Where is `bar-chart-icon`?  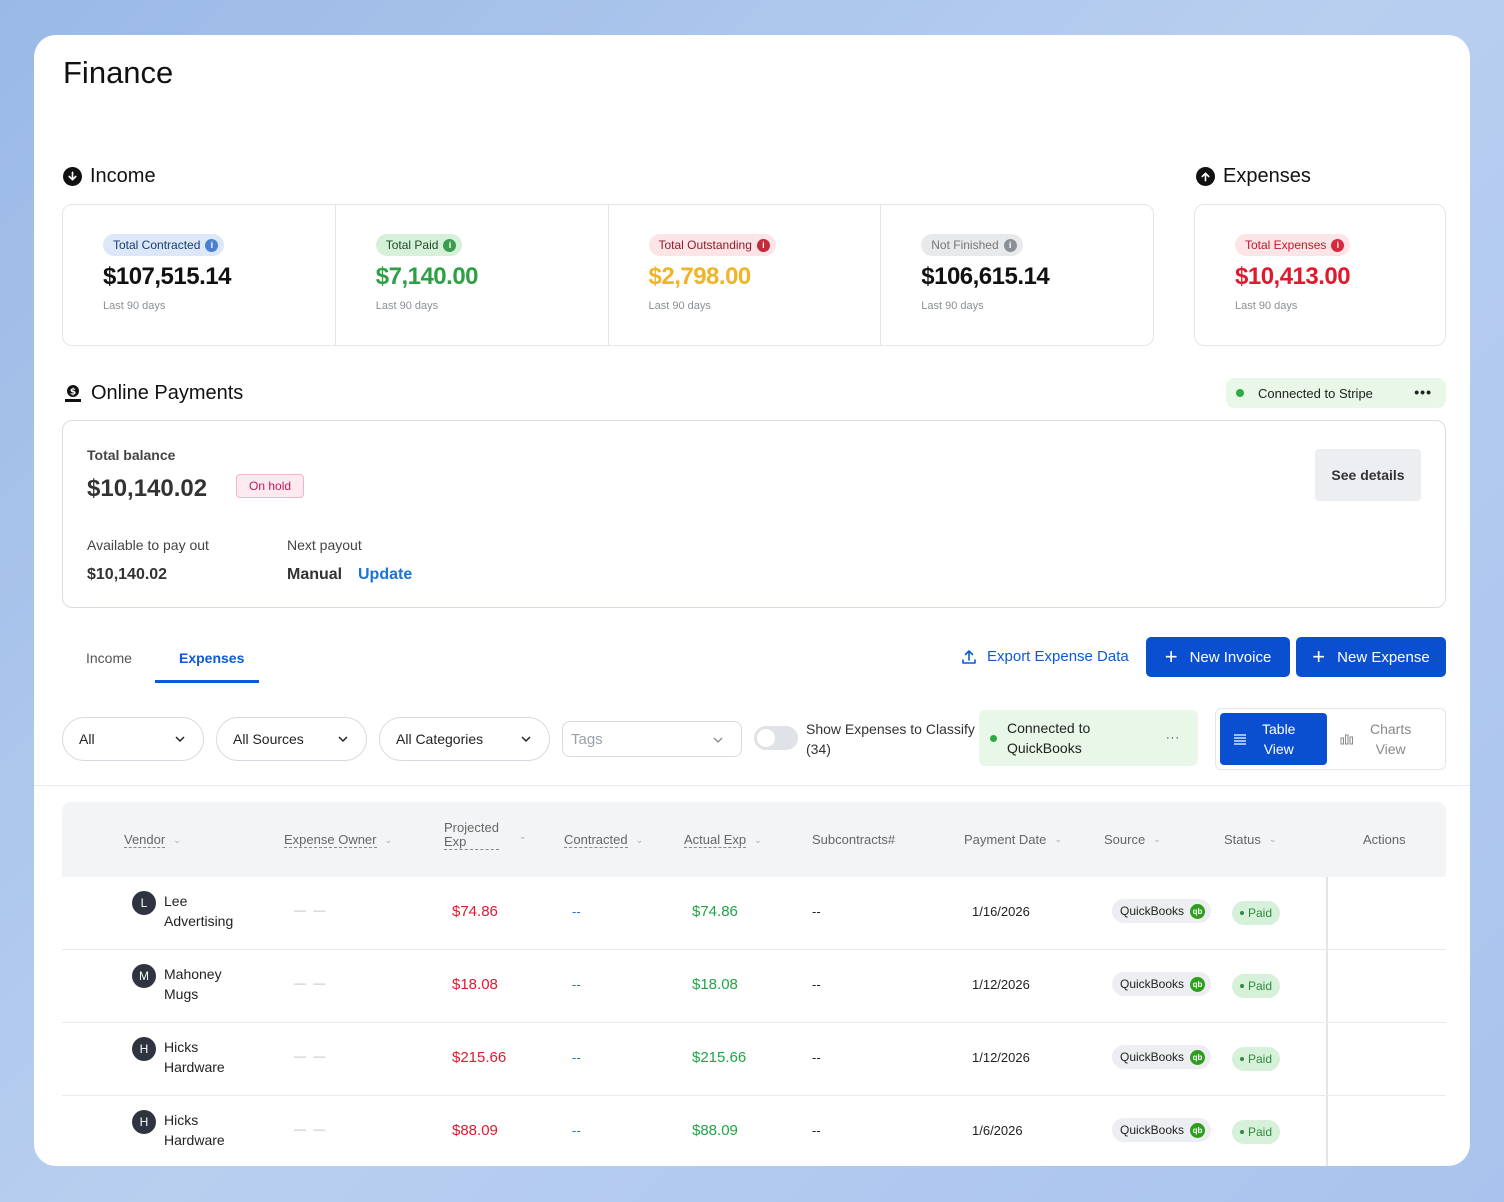 bar-chart-icon is located at coordinates (1346, 739).